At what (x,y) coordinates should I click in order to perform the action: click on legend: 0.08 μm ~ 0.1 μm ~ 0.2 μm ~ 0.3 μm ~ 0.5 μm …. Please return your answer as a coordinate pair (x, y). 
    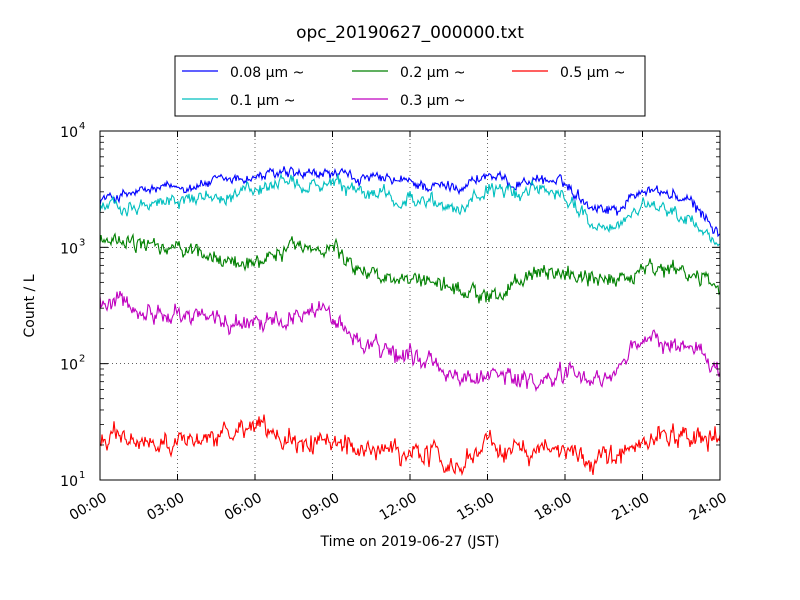
    Looking at the image, I should click on (410, 86).